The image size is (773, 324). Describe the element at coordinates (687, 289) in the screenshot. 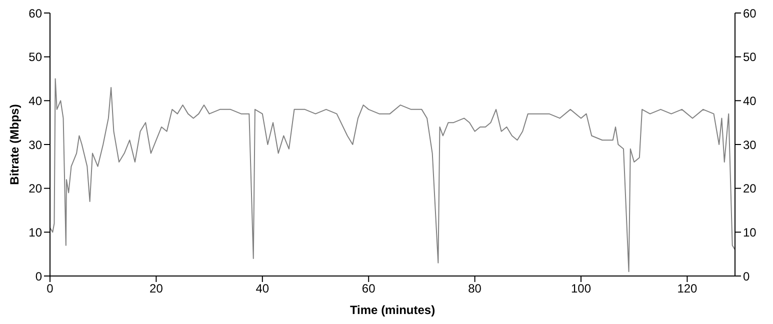

I see `x-tick-label: 120` at that location.